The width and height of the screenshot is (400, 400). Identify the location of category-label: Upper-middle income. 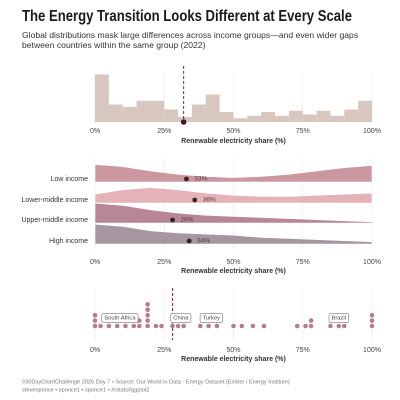
(54, 220).